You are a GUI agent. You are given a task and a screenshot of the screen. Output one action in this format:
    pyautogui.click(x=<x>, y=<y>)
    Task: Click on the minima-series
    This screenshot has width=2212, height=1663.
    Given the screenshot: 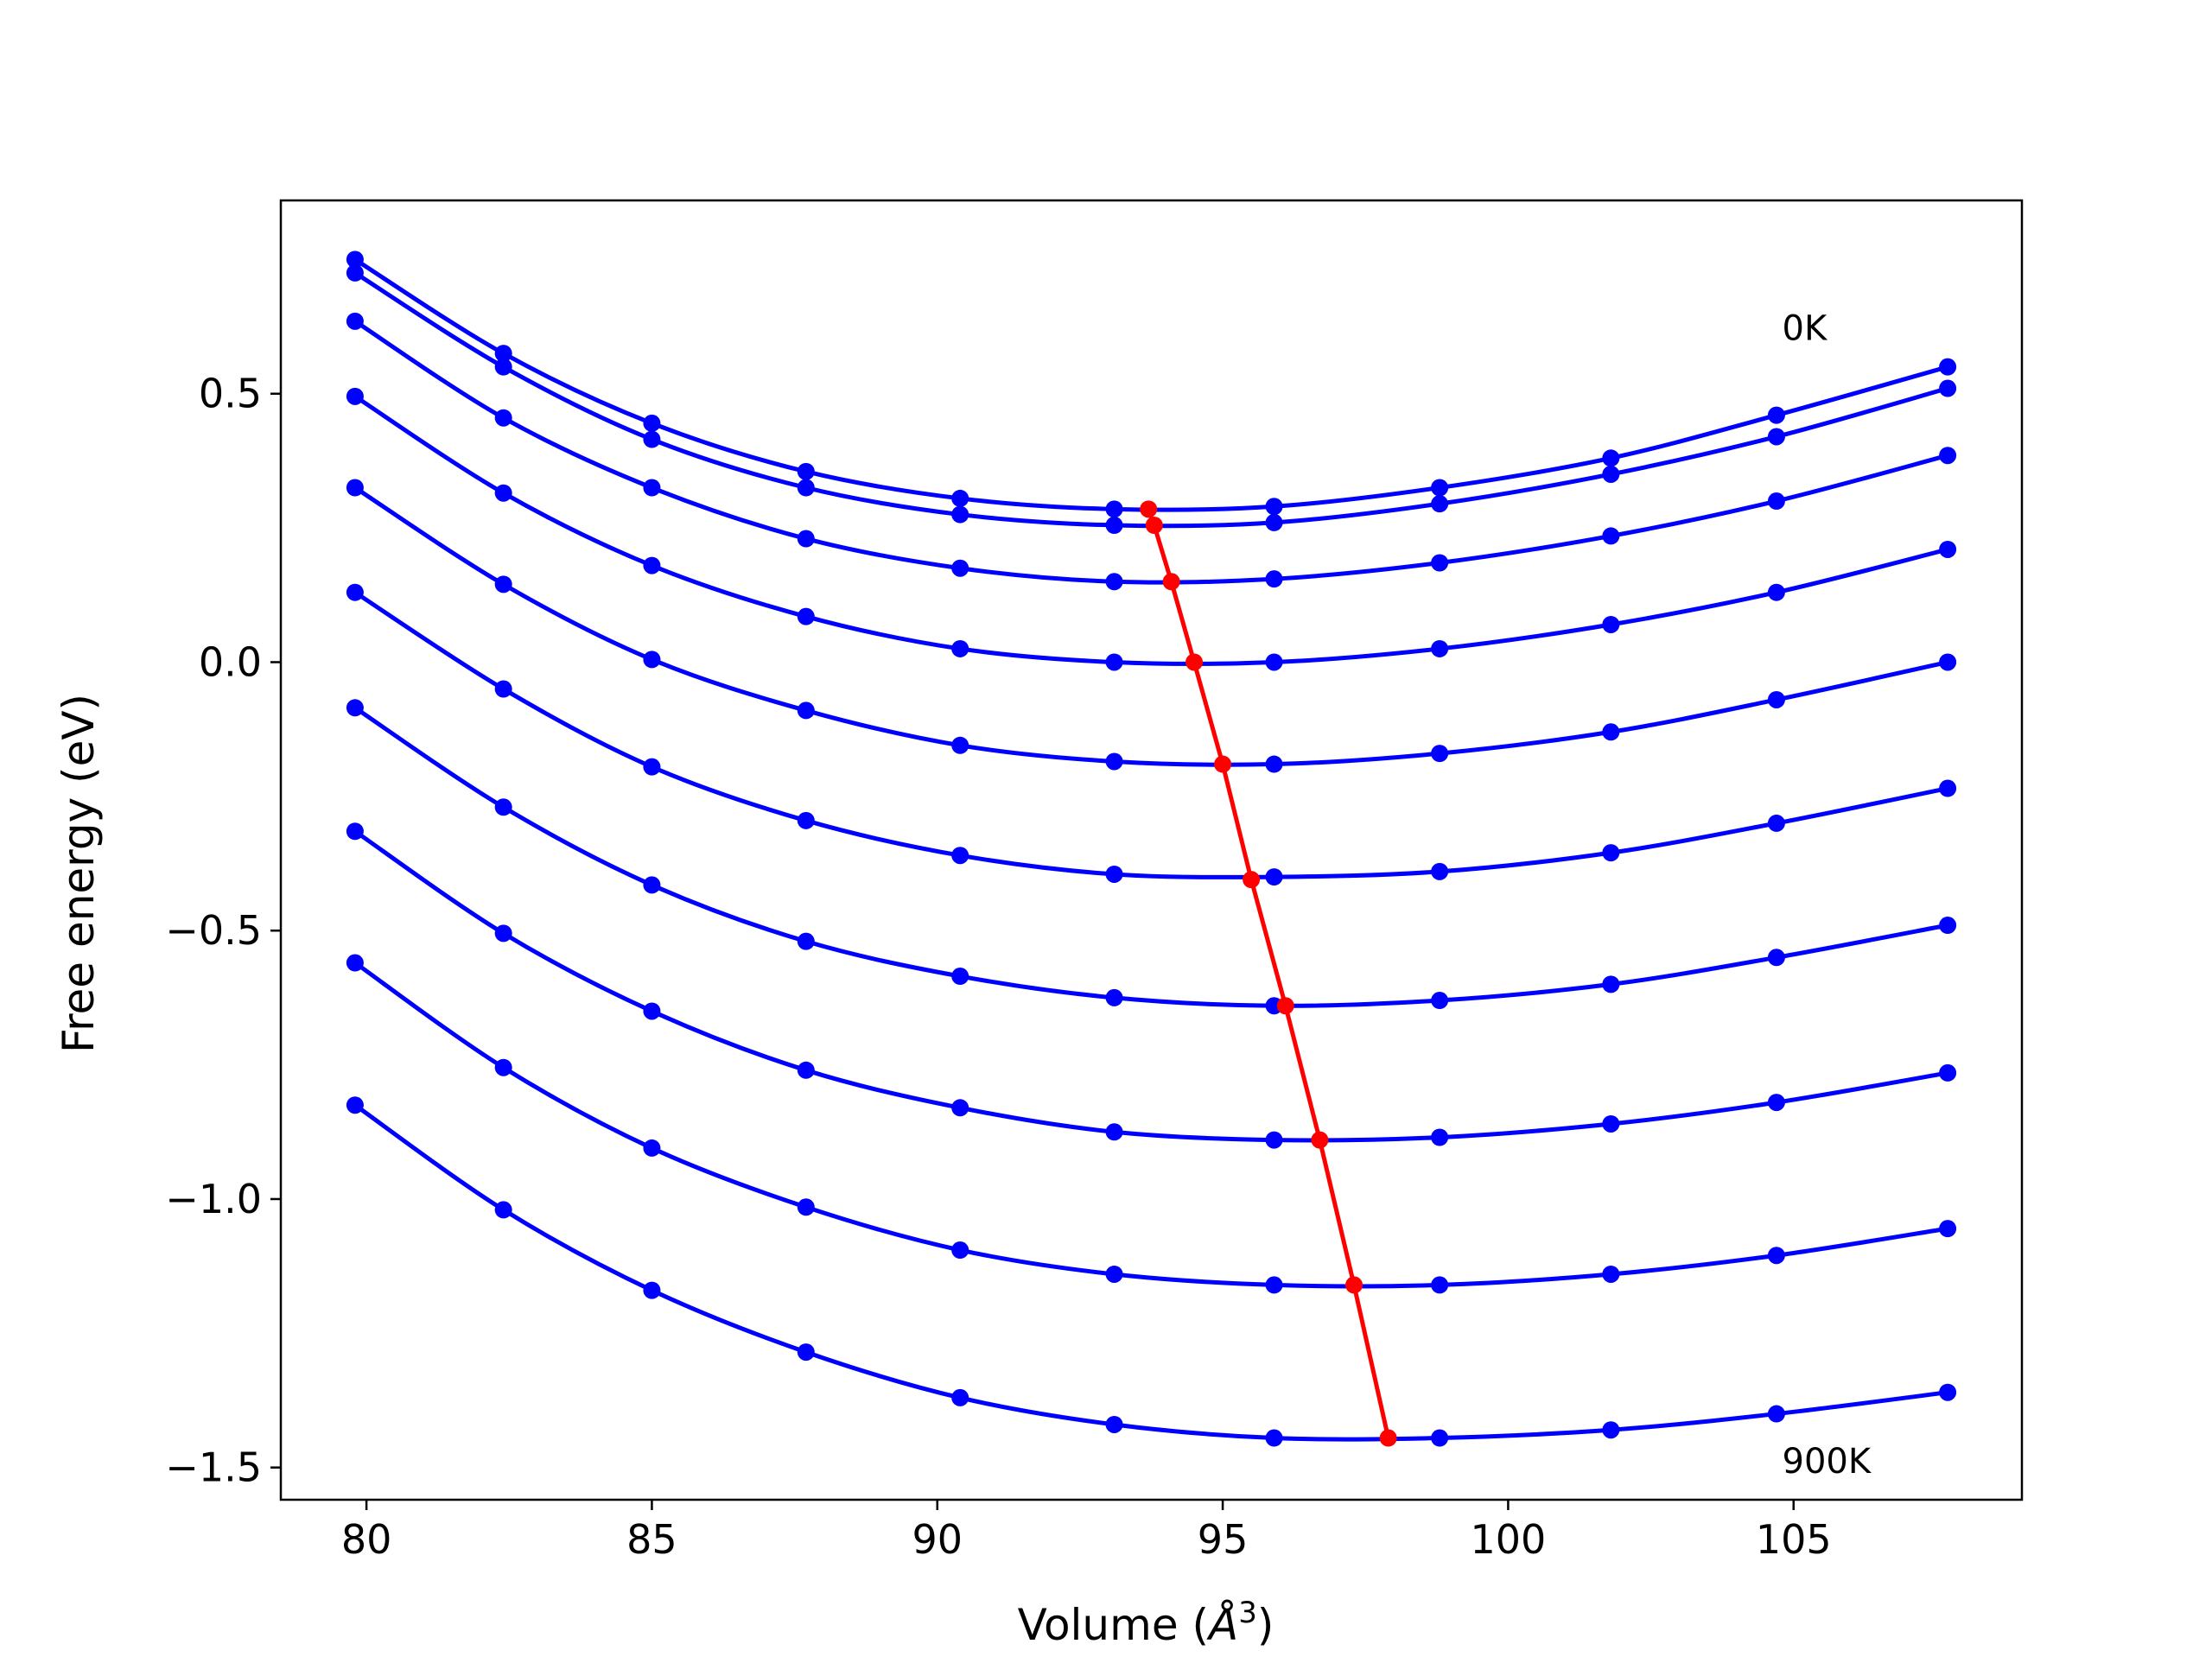 What is the action you would take?
    pyautogui.click(x=1268, y=974)
    